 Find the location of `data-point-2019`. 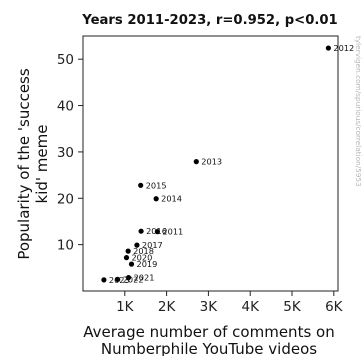

data-point-2019 is located at coordinates (131, 264).